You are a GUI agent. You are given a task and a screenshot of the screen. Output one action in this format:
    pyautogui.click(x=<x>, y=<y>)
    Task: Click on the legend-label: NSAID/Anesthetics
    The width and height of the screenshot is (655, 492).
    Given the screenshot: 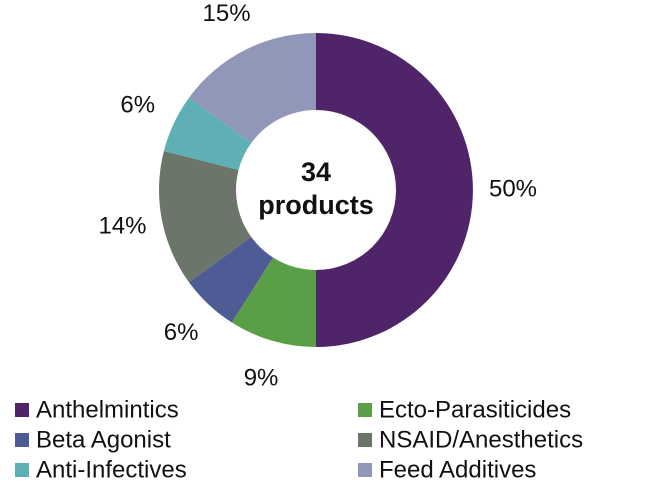 What is the action you would take?
    pyautogui.click(x=481, y=439)
    